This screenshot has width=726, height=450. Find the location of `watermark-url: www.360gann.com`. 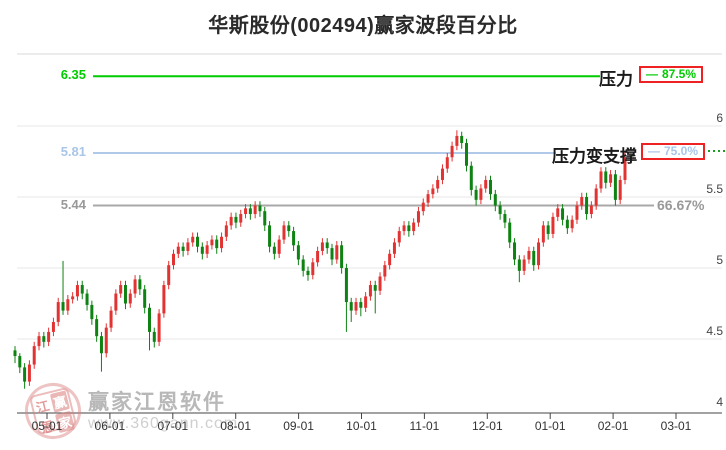

watermark-url: www.360gann.com is located at coordinates (163, 423).